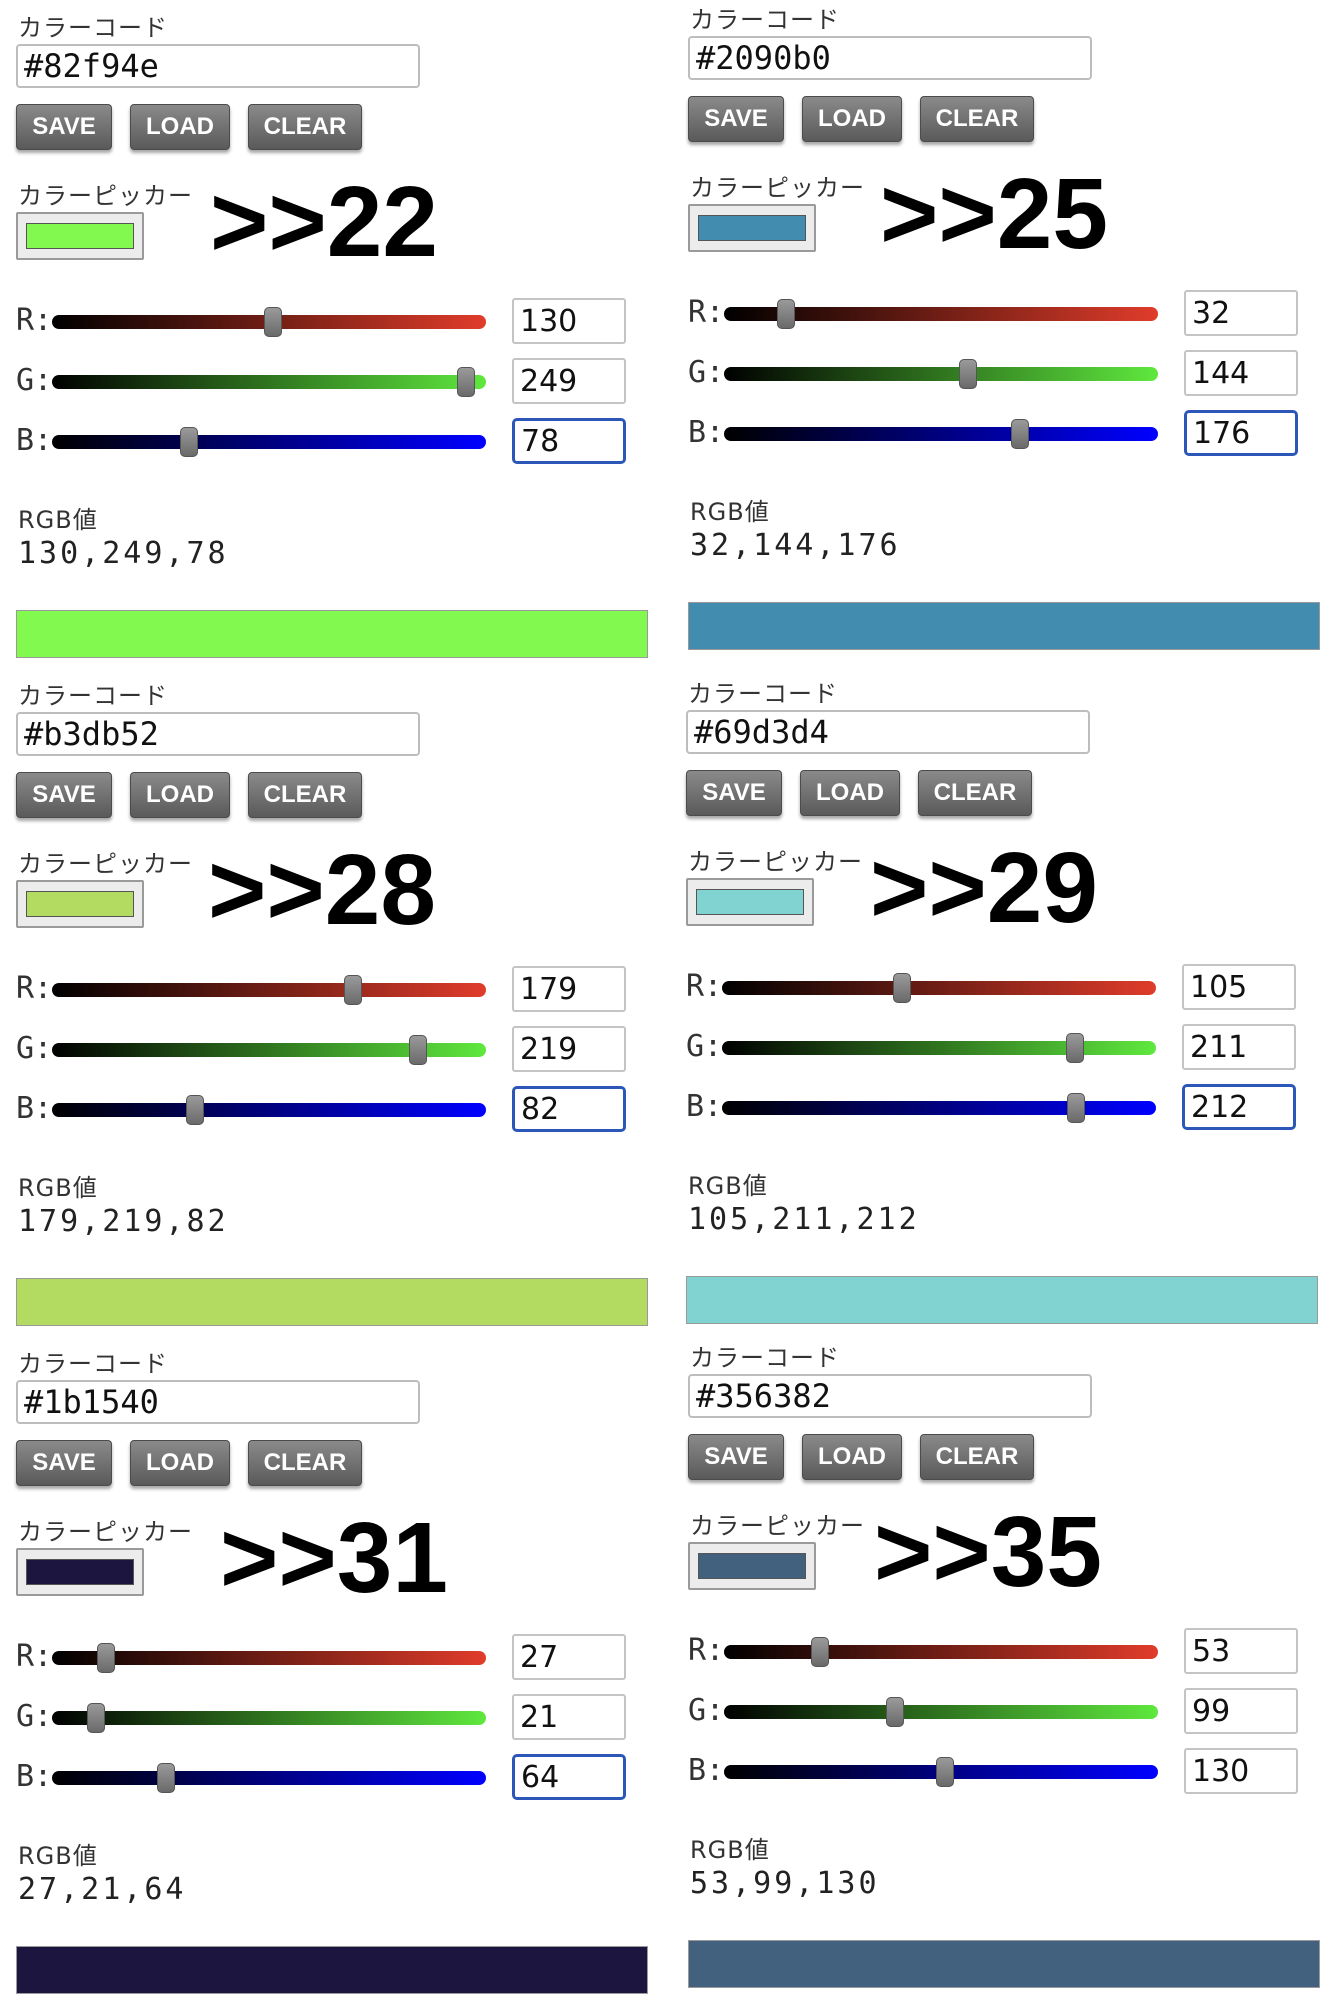 This screenshot has height=2000, width=1333. I want to click on channel-label-g: G:, so click(34, 1048).